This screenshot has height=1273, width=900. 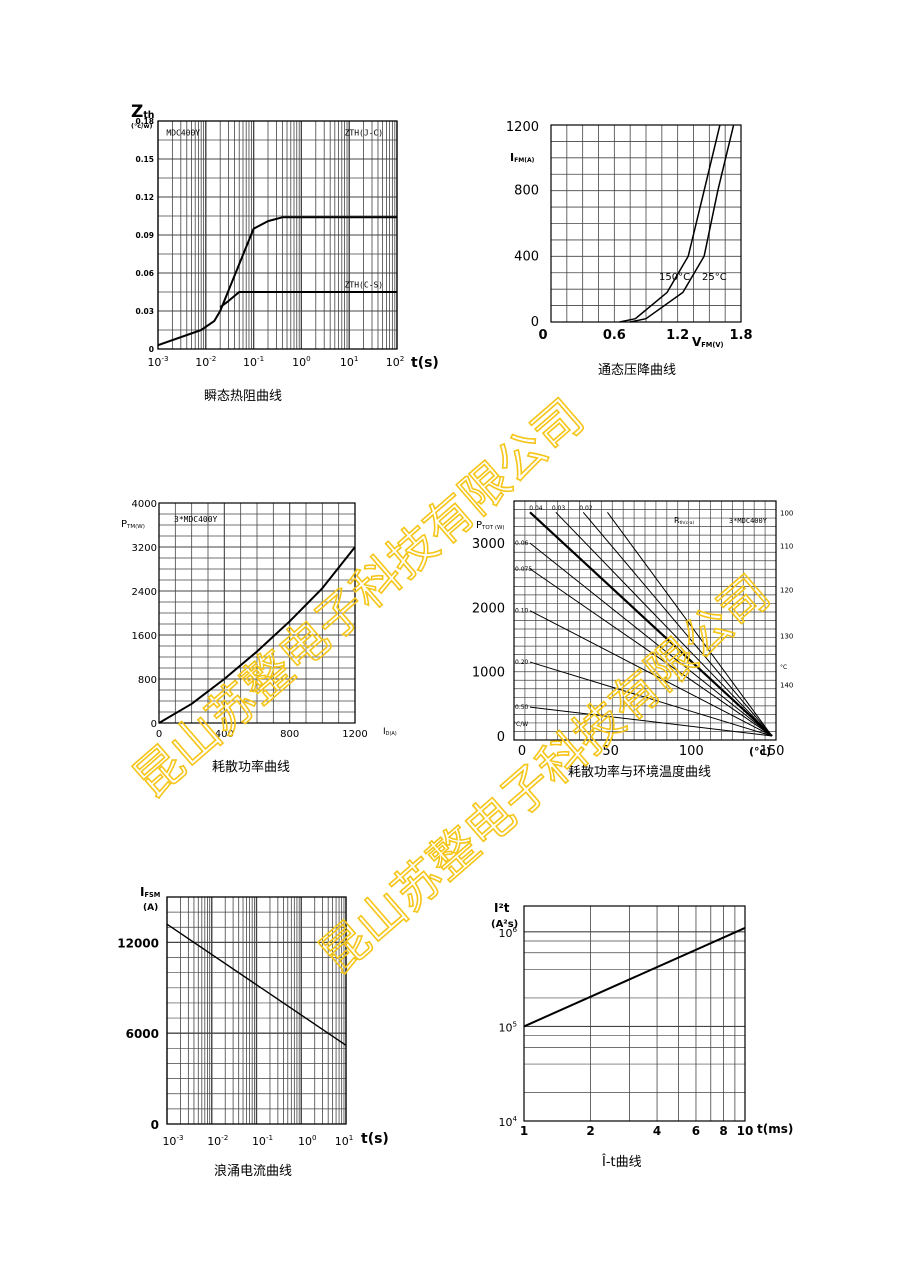 I want to click on y-axis-label: PTOT (W), so click(x=490, y=525).